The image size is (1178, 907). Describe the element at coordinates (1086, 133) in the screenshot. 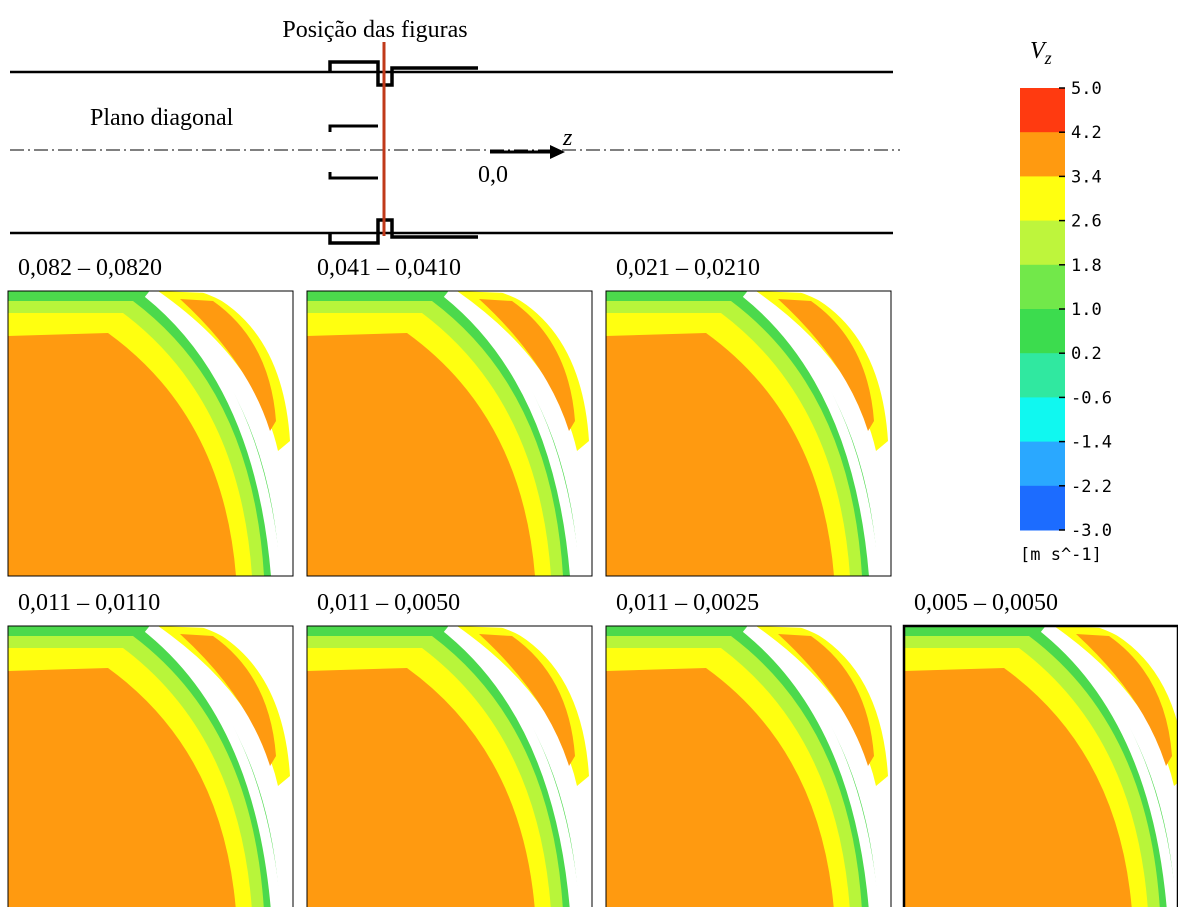

I see `tick-label: 4.2` at that location.